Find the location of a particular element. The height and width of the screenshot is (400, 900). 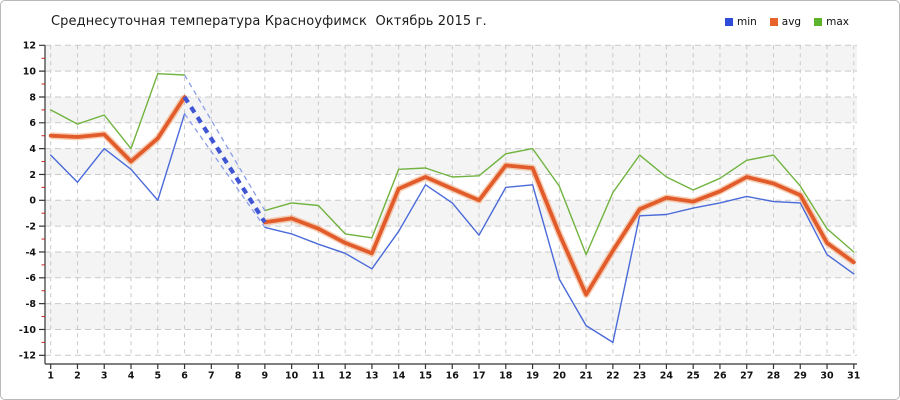

min-legend-swatch is located at coordinates (728, 22).